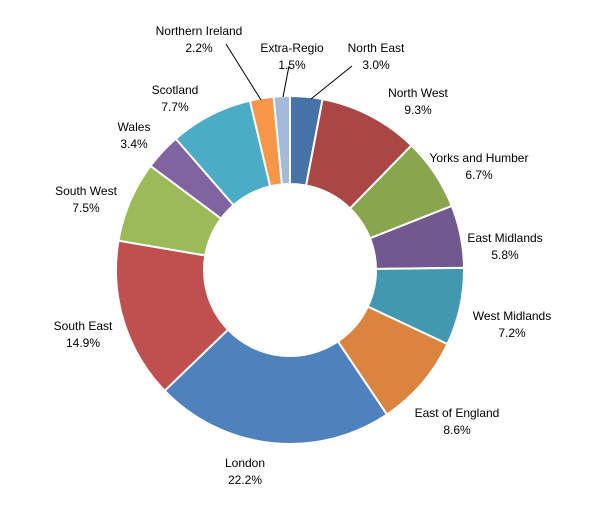  Describe the element at coordinates (286, 81) in the screenshot. I see `leader-line-extra-regio` at that location.